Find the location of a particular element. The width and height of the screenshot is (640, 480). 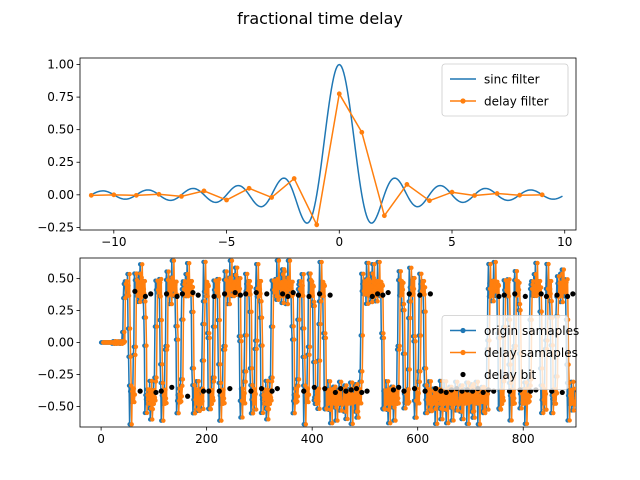

x-tick-label: −10 is located at coordinates (113, 242).